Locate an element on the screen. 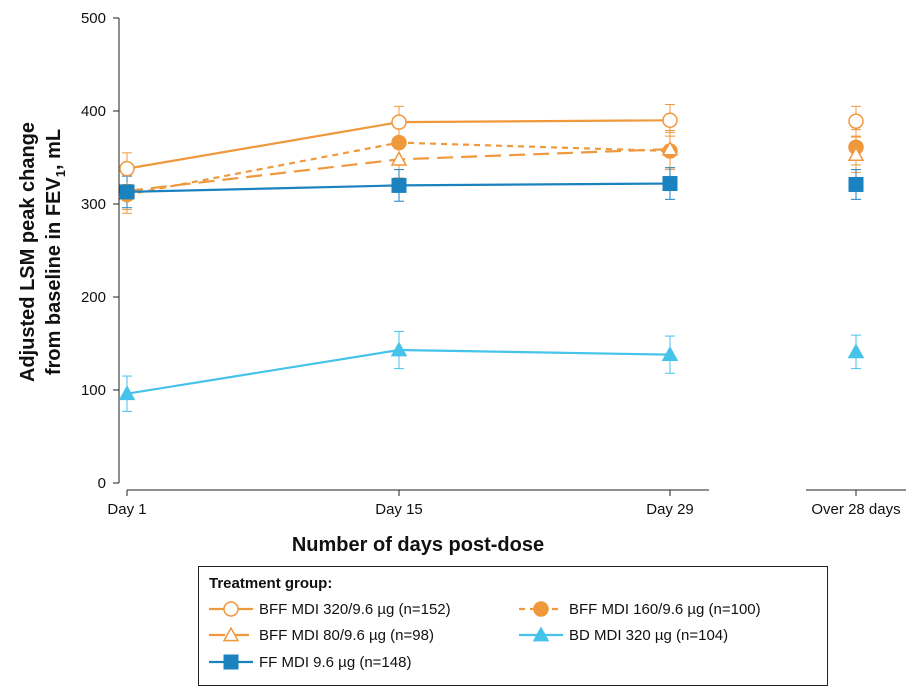  y-axis-title-line2: from baseline in FEV1, mL is located at coordinates (55, 252).